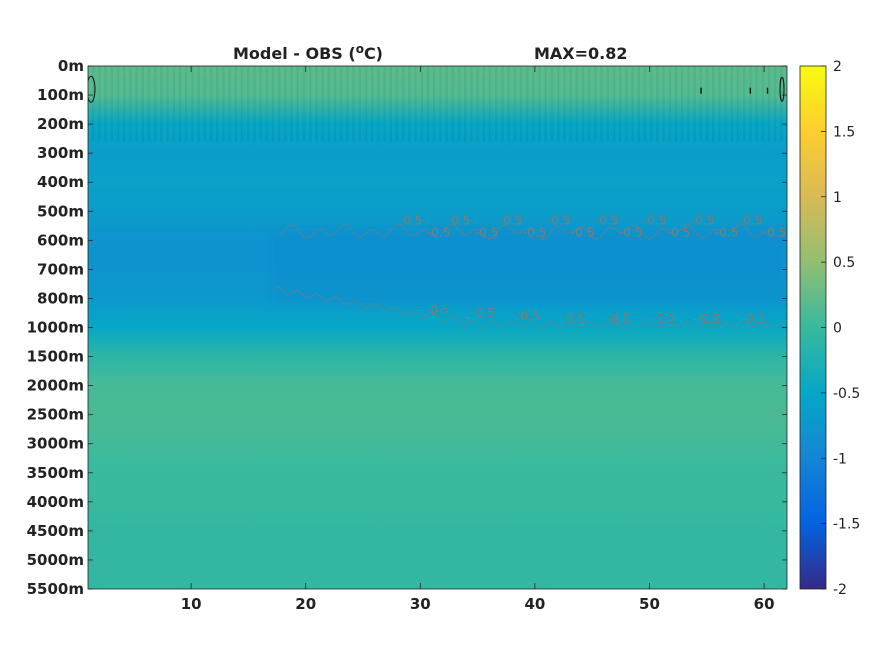 Image resolution: width=875 pixels, height=656 pixels. I want to click on max-value-label: MAX=0.82, so click(581, 53).